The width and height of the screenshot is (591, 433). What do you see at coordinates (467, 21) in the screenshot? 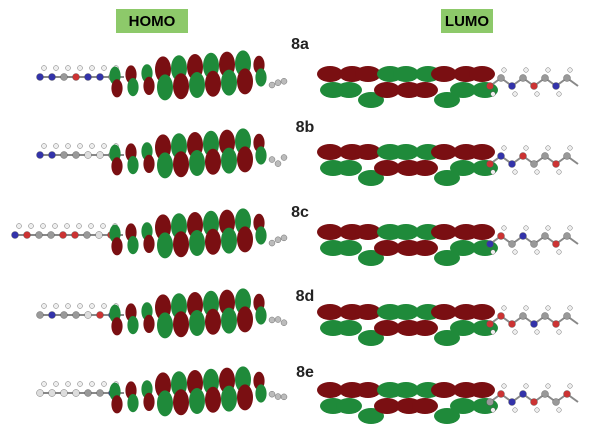
I see `lumo-header-box` at bounding box center [467, 21].